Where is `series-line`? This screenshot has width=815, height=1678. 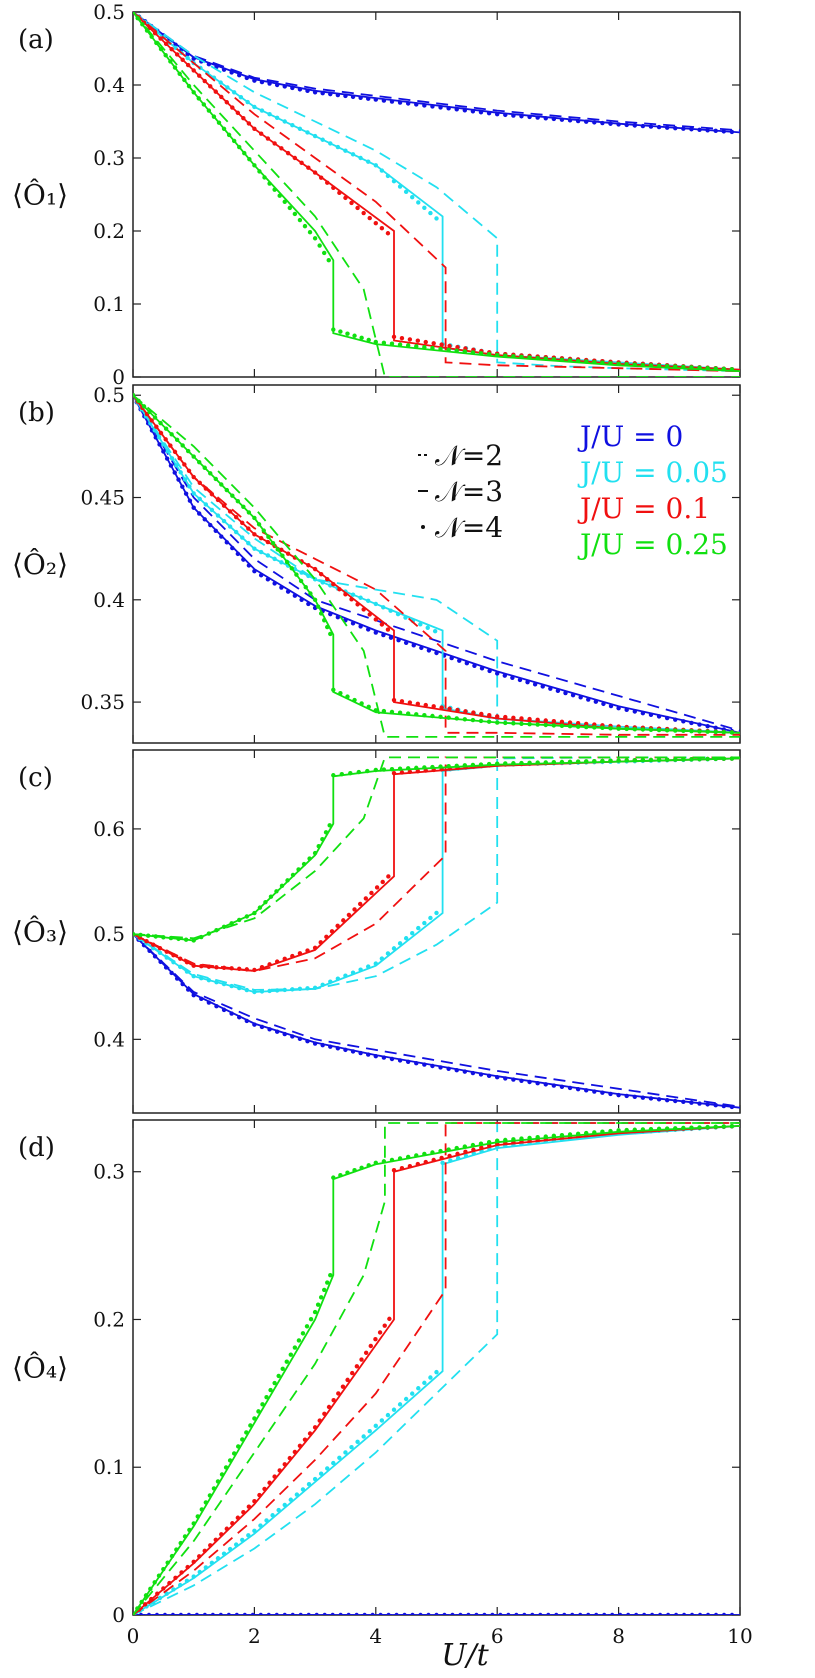 series-line is located at coordinates (436, 1020).